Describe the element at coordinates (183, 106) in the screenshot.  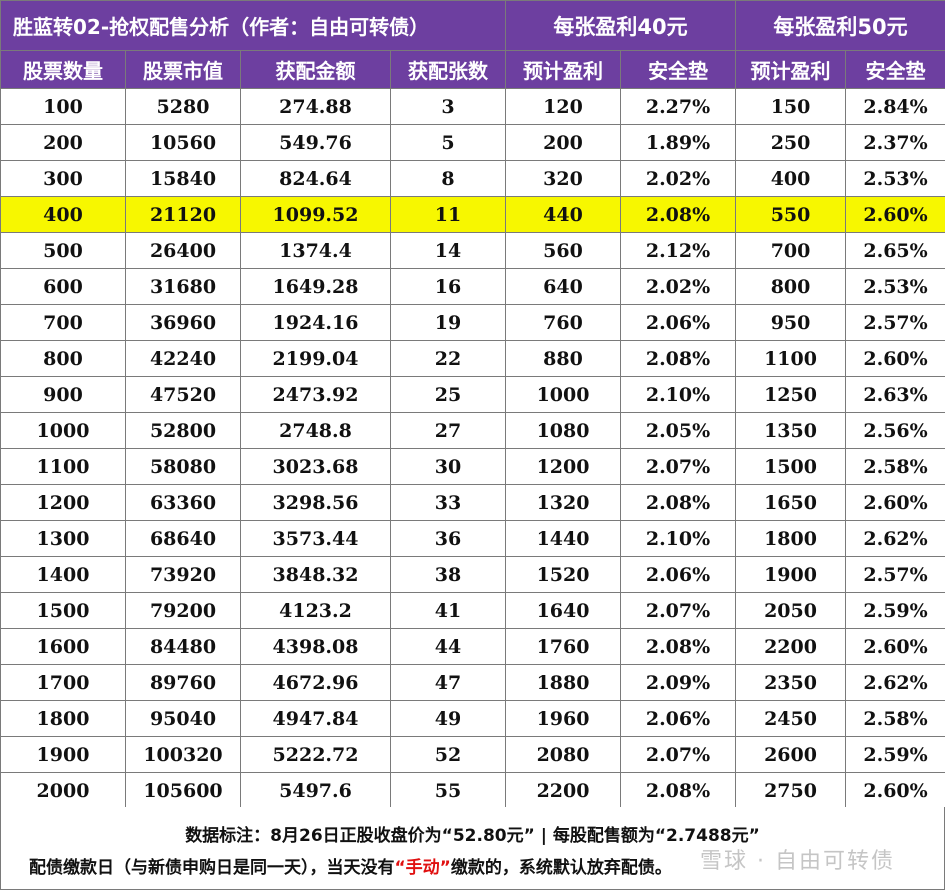
I see `cell-market-value: 5280` at that location.